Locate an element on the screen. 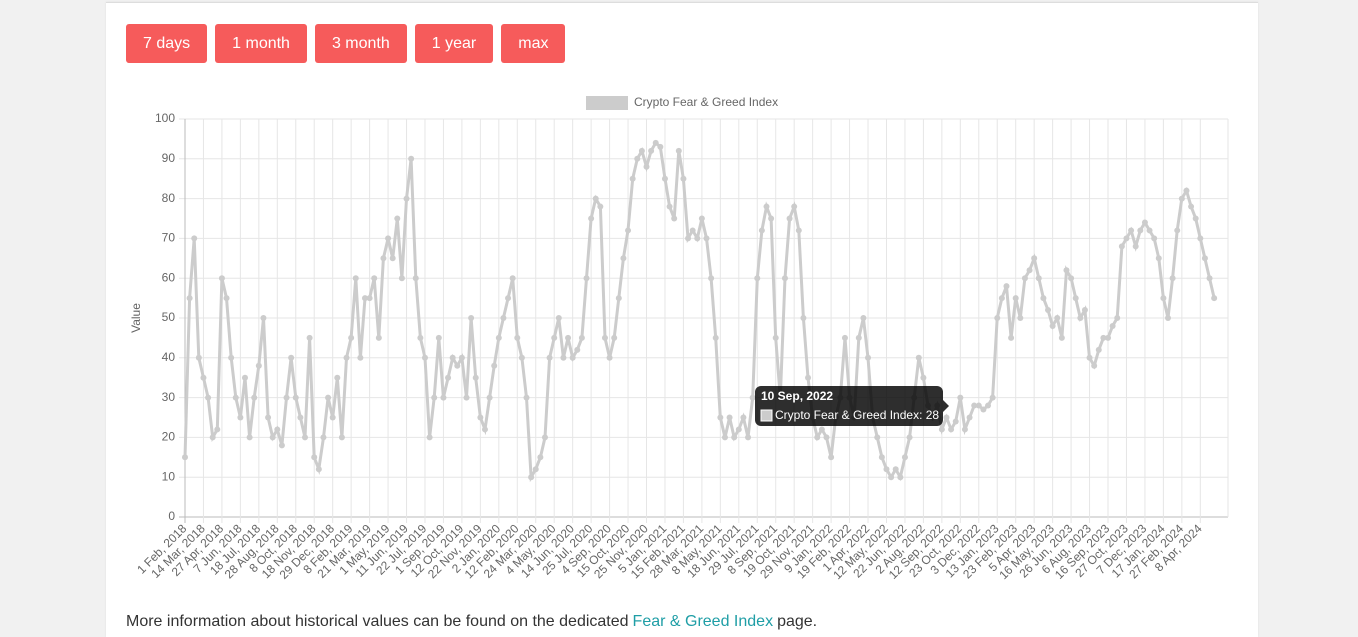 The height and width of the screenshot is (637, 1358). range-button: 1 year is located at coordinates (454, 43).